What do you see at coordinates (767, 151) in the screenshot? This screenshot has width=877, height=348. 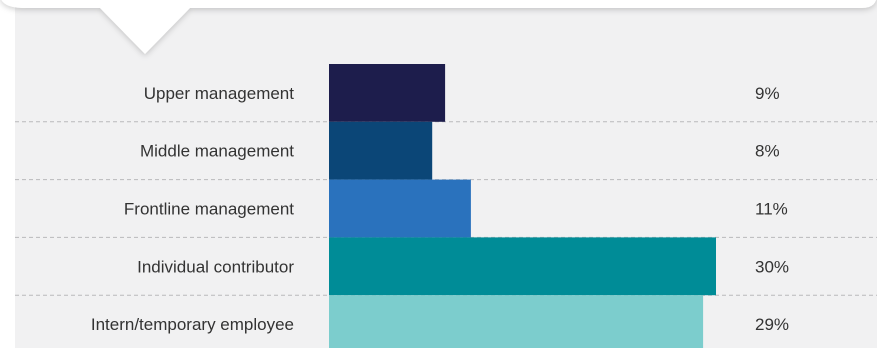 I see `value-label: 8%` at bounding box center [767, 151].